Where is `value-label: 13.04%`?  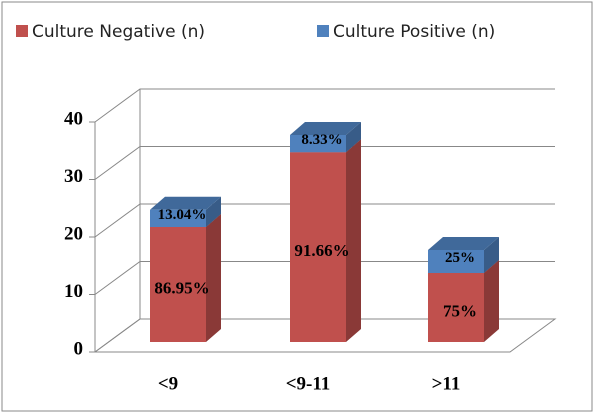 value-label: 13.04% is located at coordinates (182, 215).